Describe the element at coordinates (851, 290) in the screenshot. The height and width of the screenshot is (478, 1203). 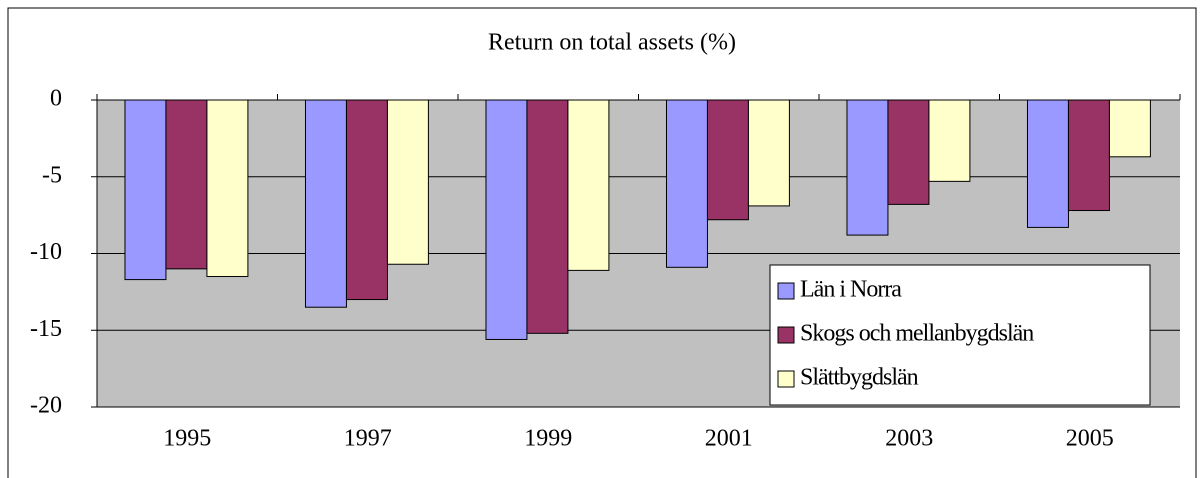
I see `legend-label: Län i Norra` at that location.